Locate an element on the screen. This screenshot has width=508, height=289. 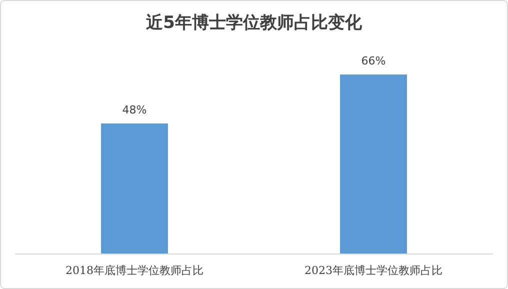
x-tick-label: 2023年底博士学位教师占比 is located at coordinates (373, 270).